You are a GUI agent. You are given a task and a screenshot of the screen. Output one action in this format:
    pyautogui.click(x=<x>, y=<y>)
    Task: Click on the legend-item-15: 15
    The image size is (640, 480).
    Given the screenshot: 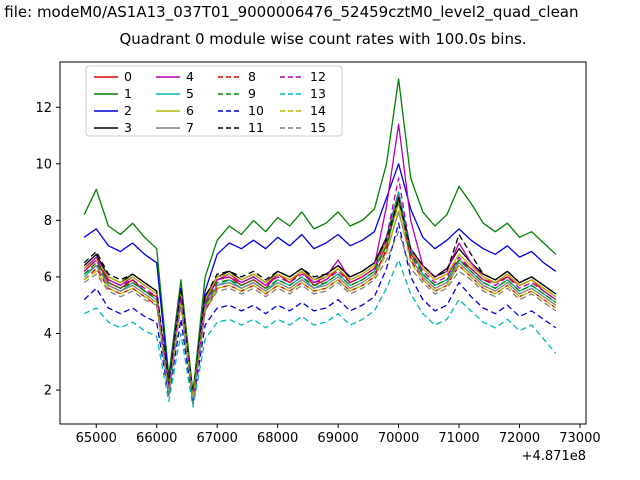 What is the action you would take?
    pyautogui.click(x=303, y=127)
    